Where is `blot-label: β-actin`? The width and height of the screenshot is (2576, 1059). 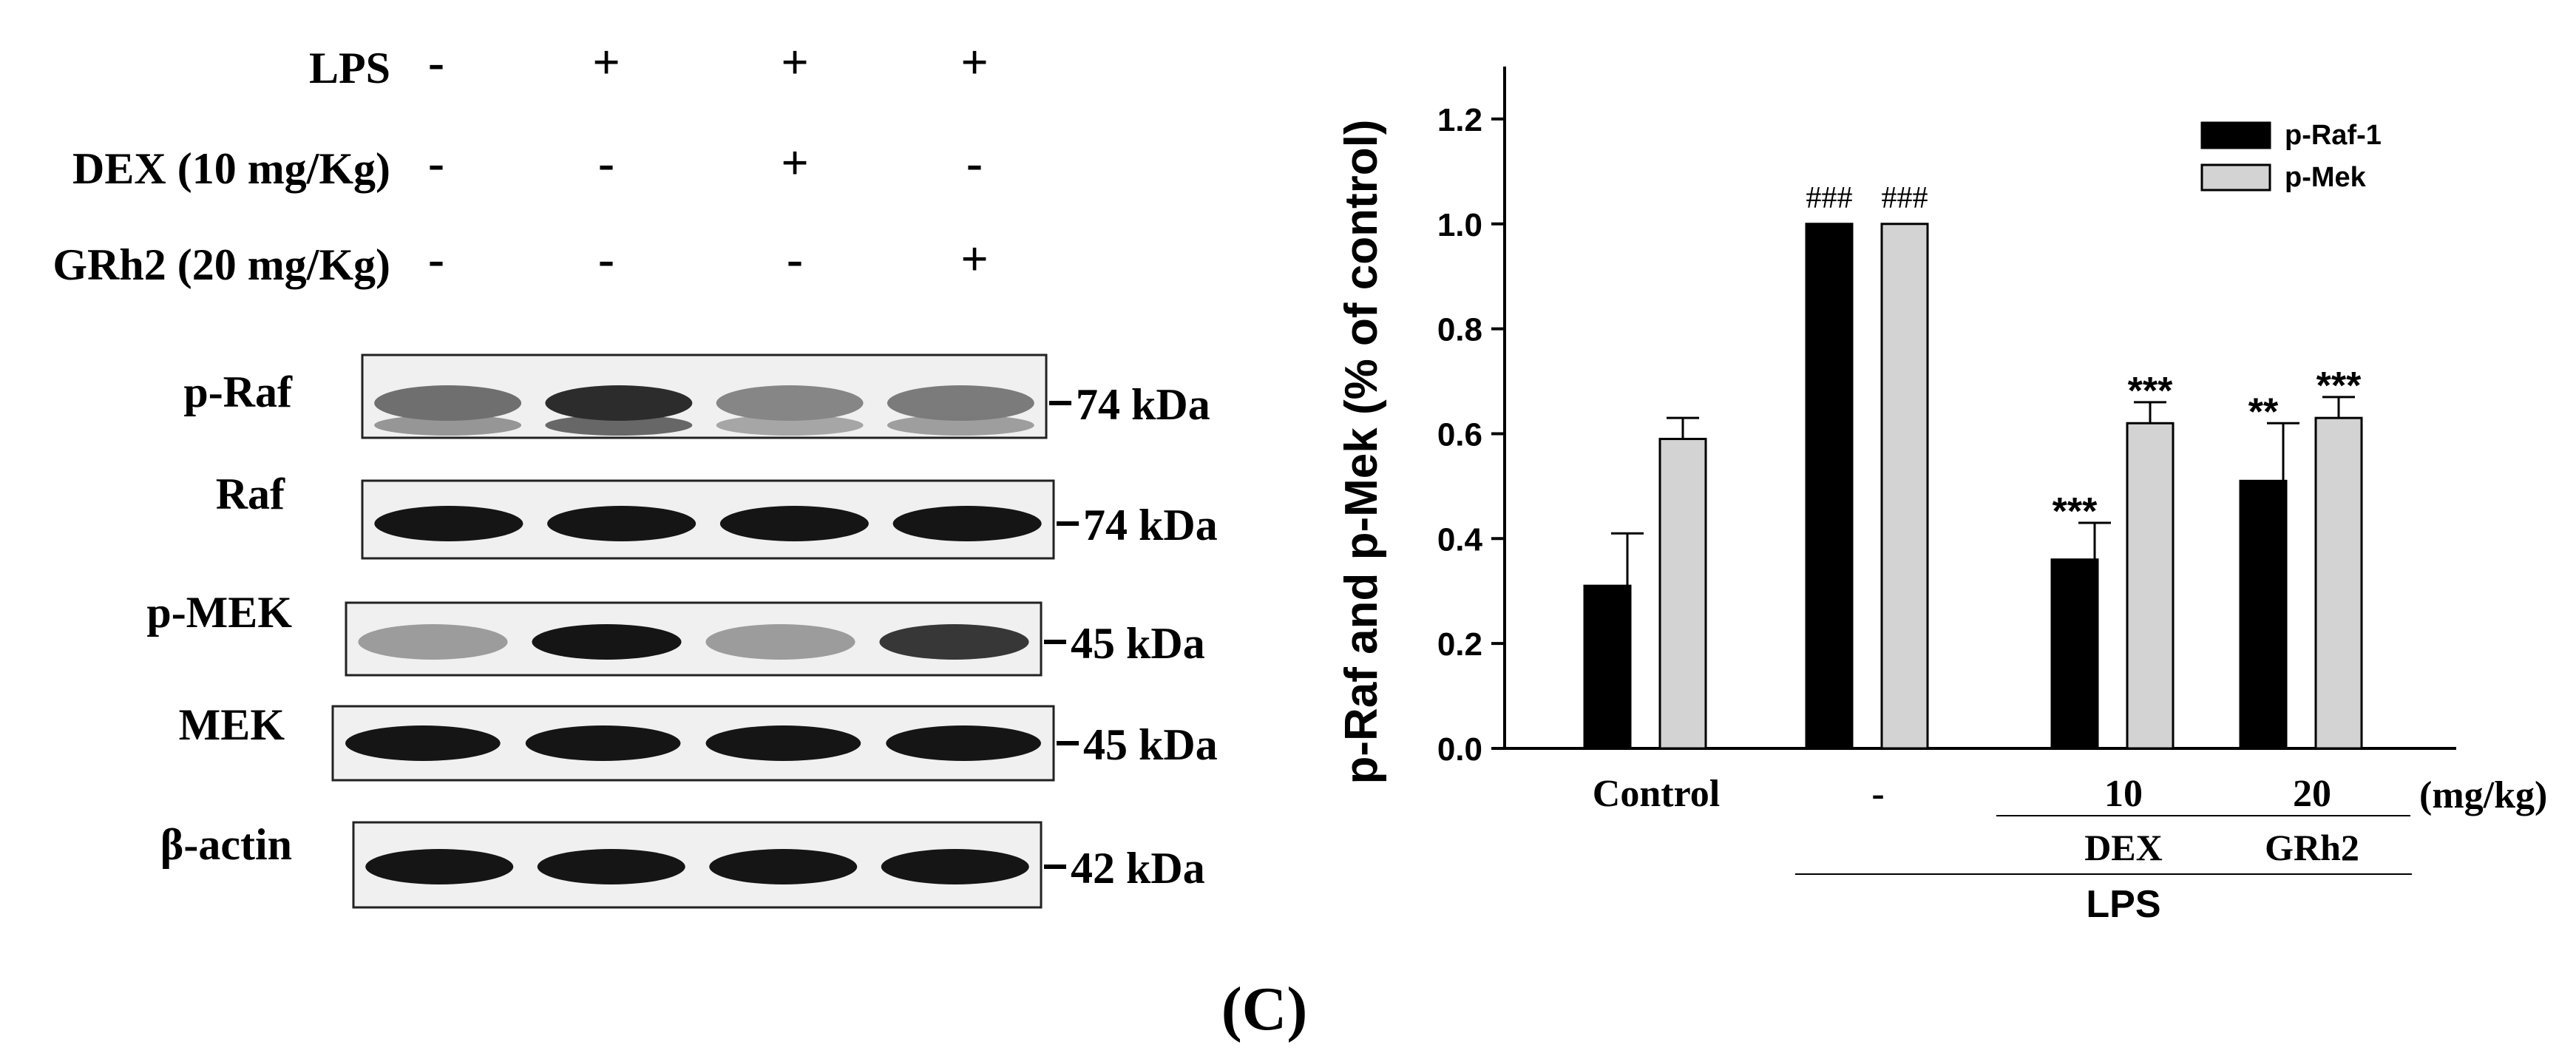 blot-label: β-actin is located at coordinates (226, 844).